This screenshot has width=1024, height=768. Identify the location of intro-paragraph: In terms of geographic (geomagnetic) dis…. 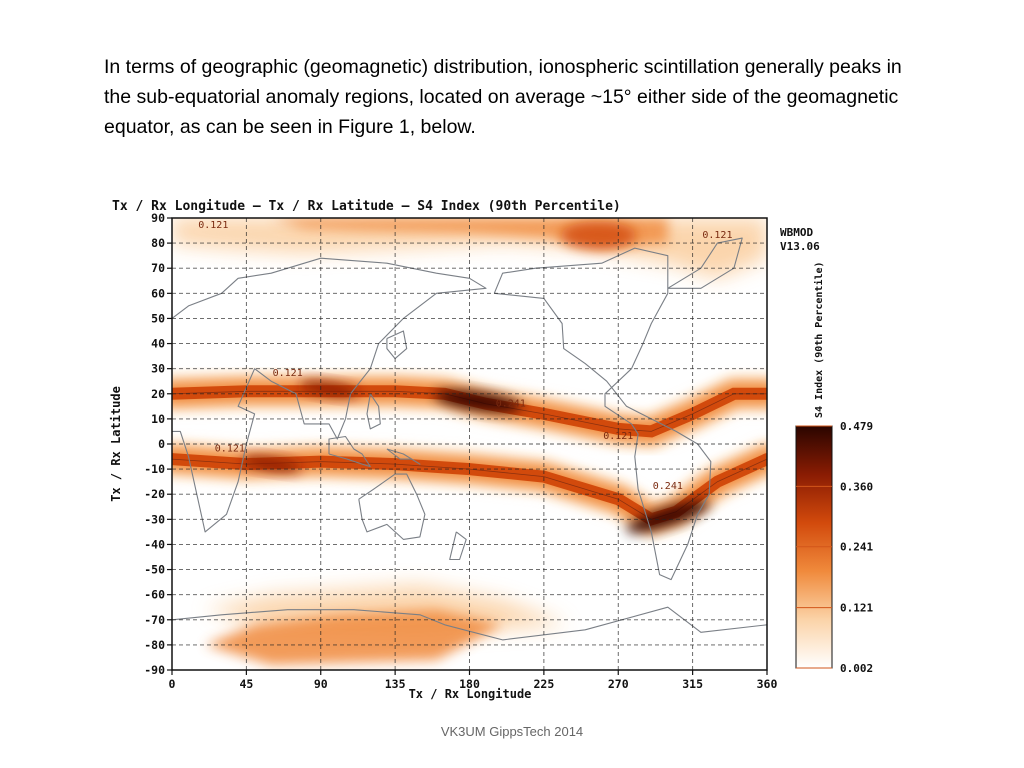
(503, 97).